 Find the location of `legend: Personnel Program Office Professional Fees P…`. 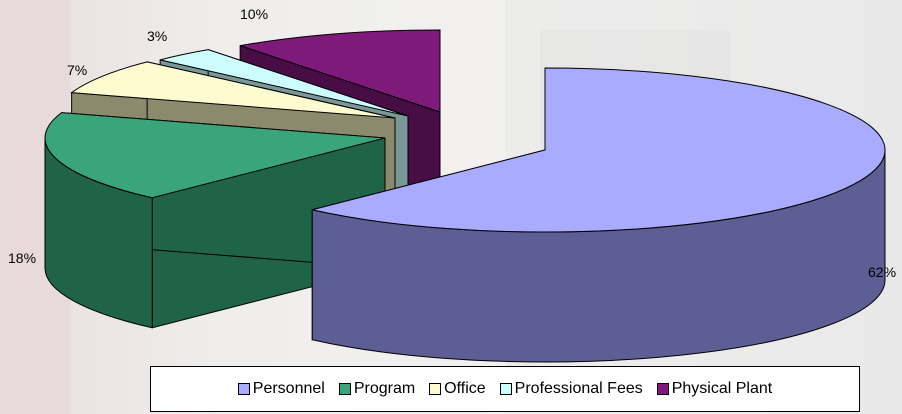

legend: Personnel Program Office Professional Fees P… is located at coordinates (505, 389).